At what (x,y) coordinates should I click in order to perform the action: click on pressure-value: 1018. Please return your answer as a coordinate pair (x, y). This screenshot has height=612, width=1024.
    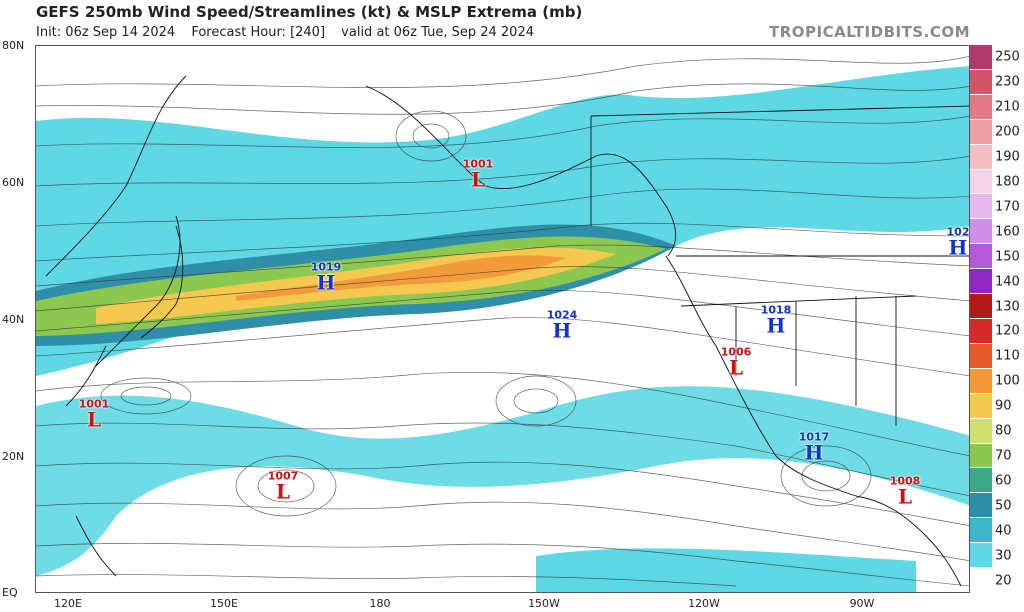
    Looking at the image, I should click on (776, 310).